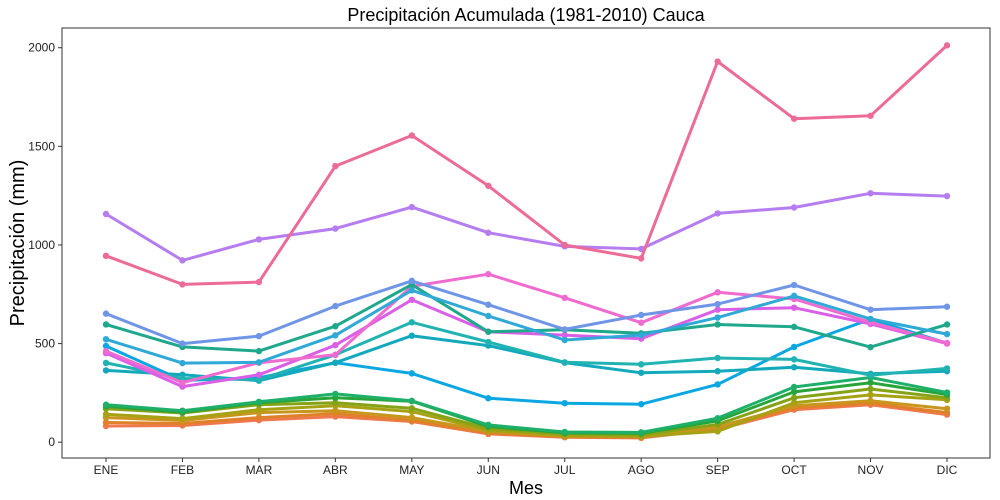  What do you see at coordinates (488, 470) in the screenshot?
I see `x-tick-label: JUN` at bounding box center [488, 470].